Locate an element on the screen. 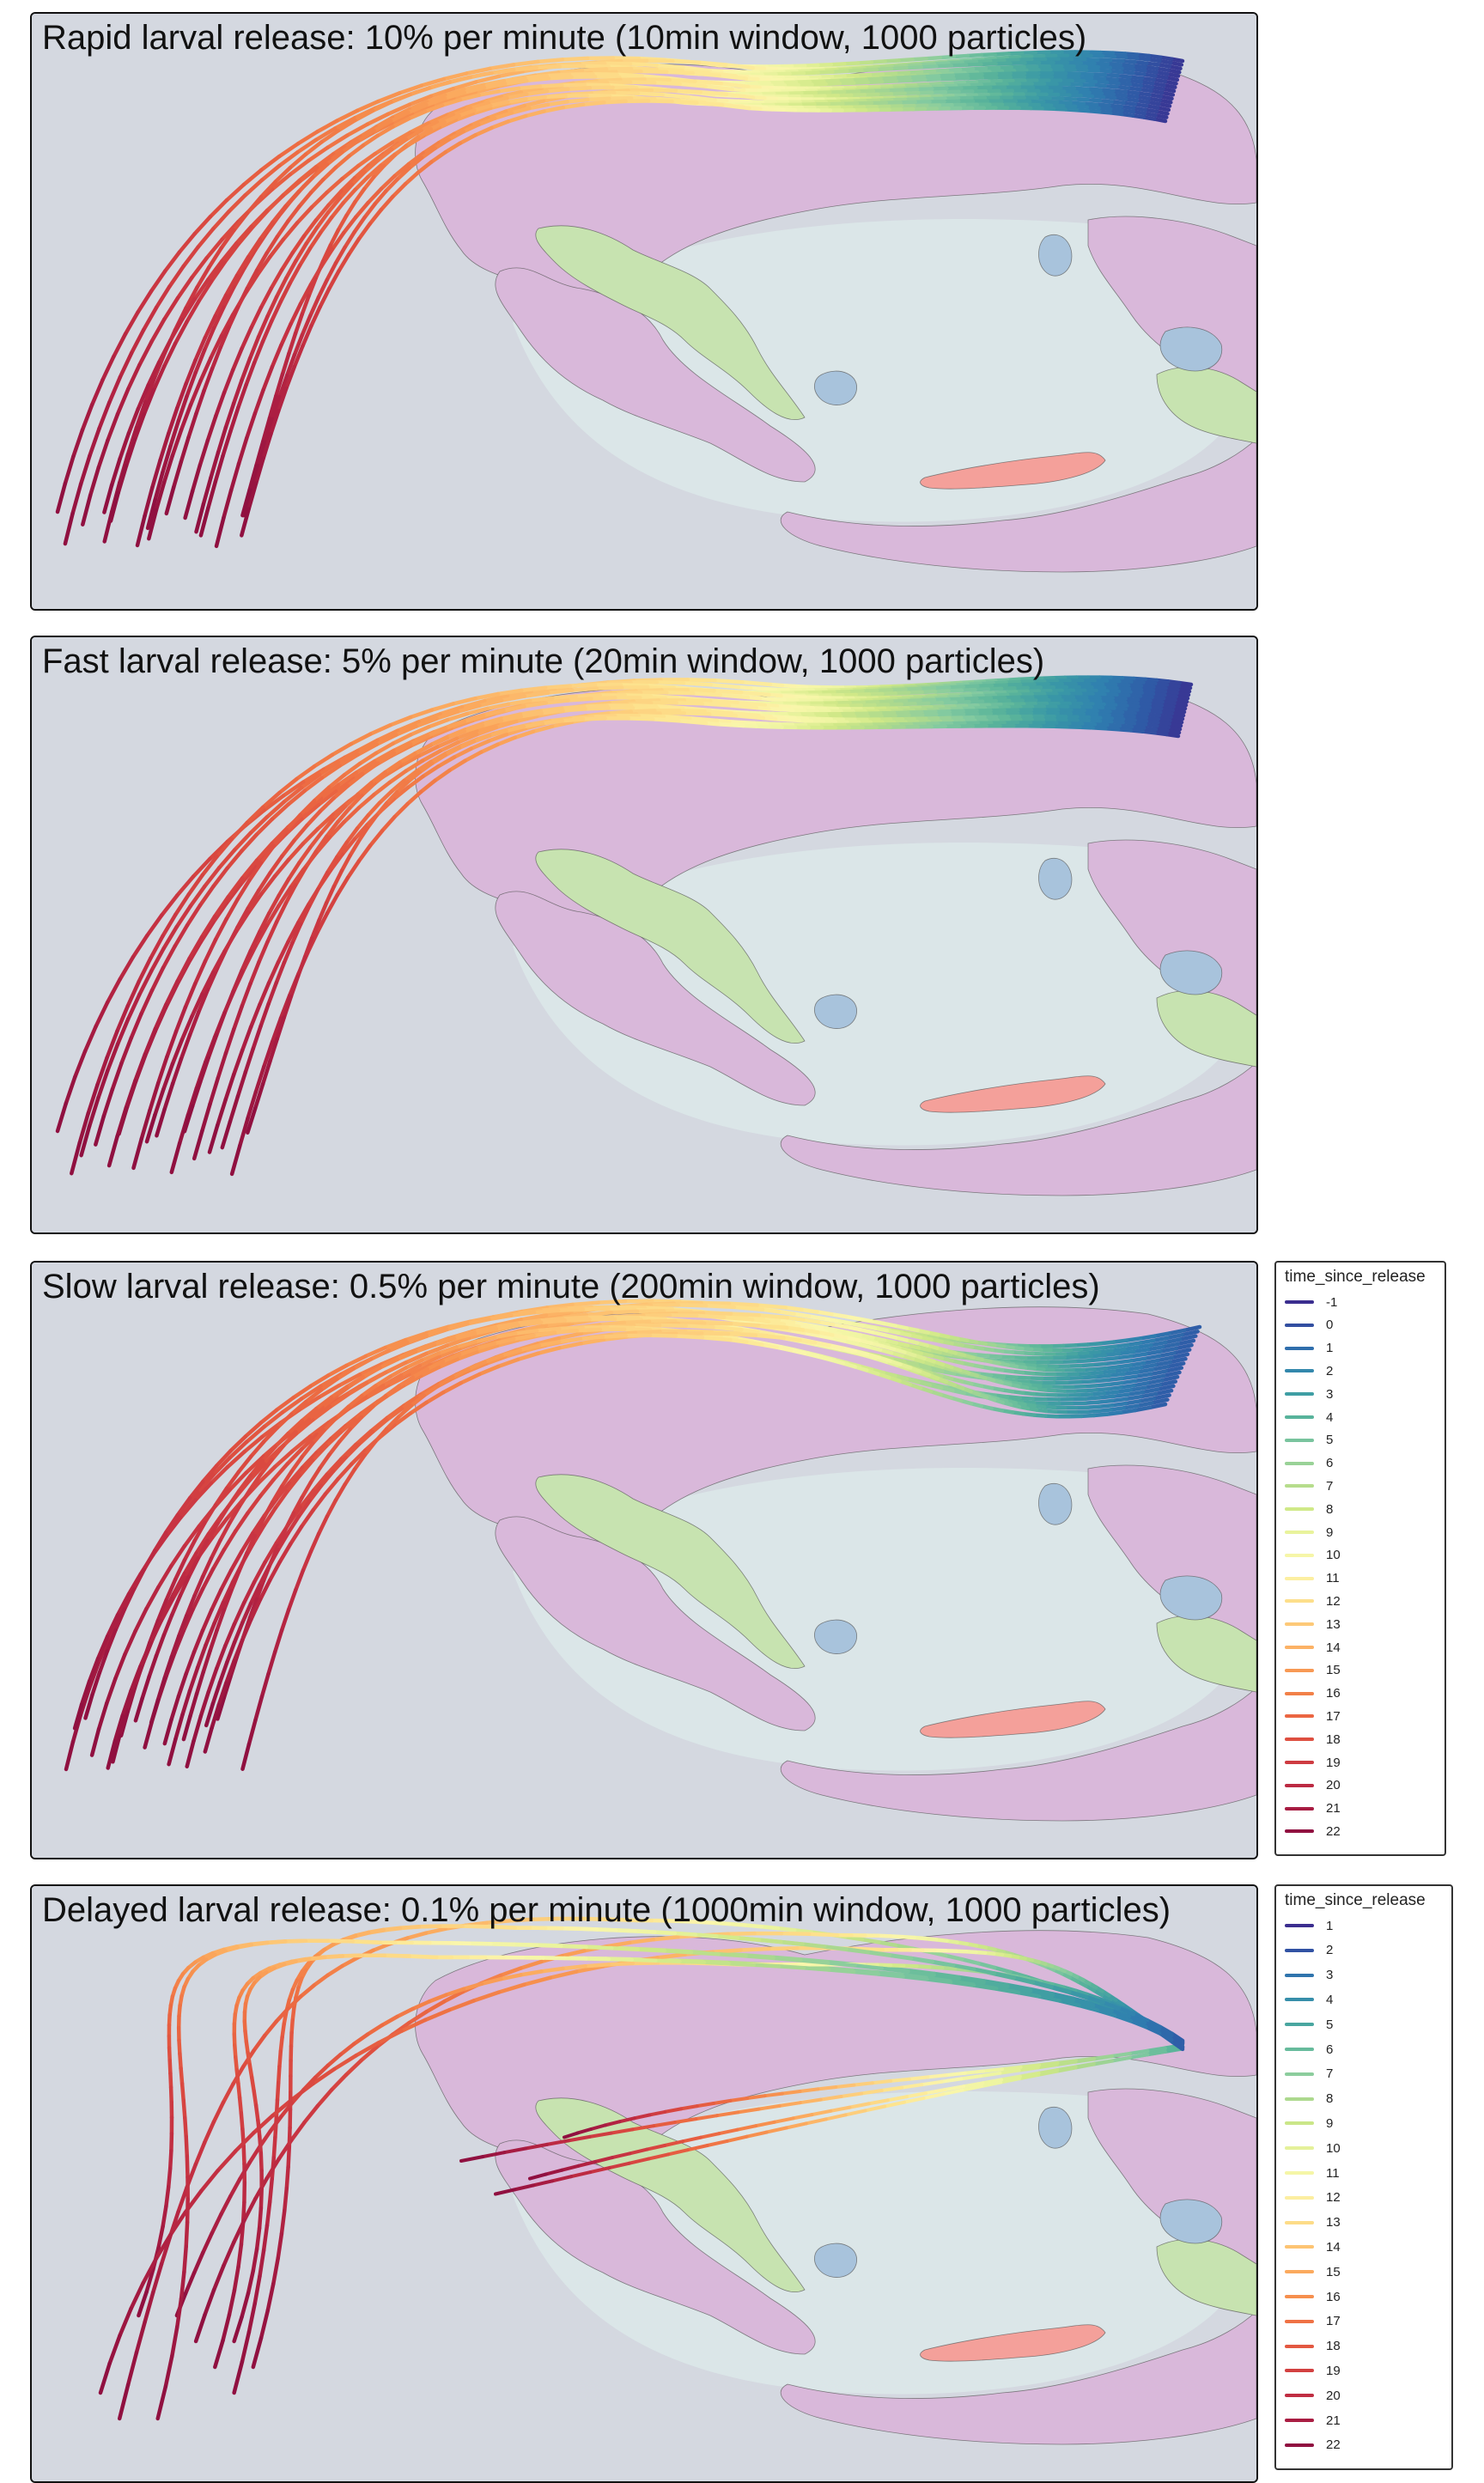  legend-entry: 15 is located at coordinates (1313, 2271).